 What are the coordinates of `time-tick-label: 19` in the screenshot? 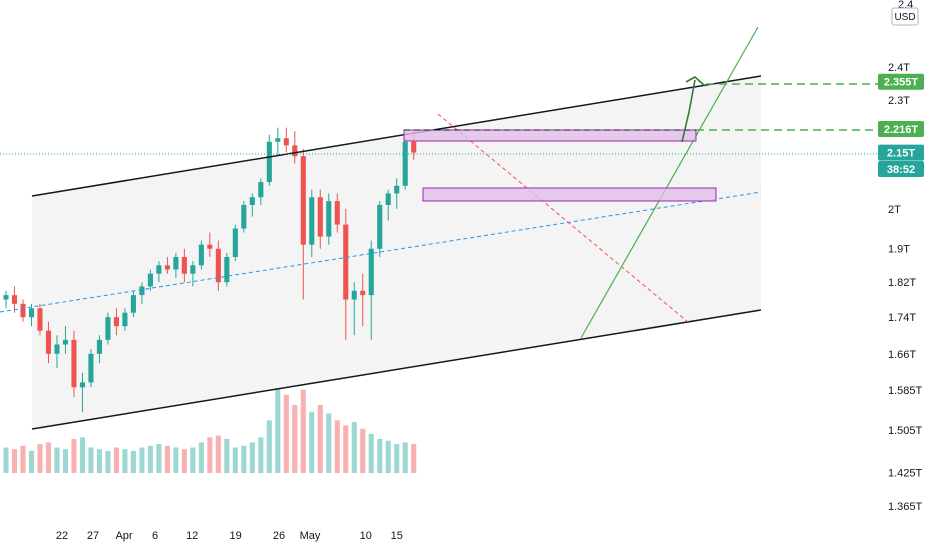 It's located at (235, 536).